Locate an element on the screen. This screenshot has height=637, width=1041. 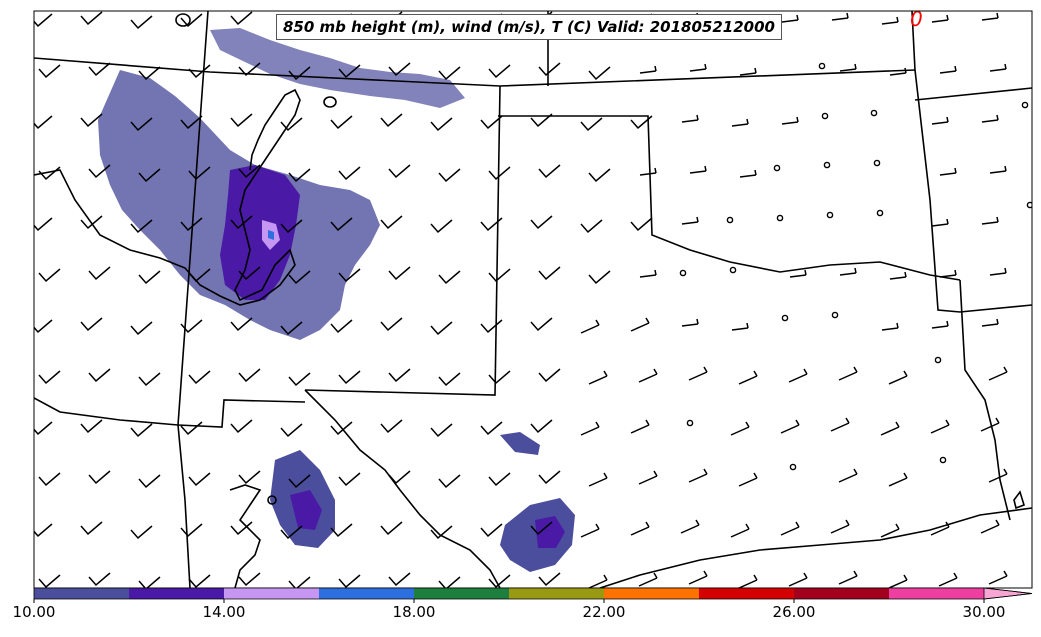
colorbar-tick-label: 22.00 is located at coordinates (604, 612).